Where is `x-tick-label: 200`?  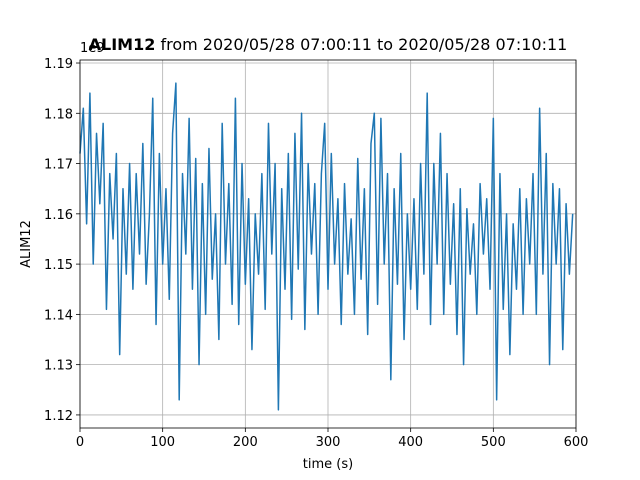
x-tick-label: 200 is located at coordinates (245, 442).